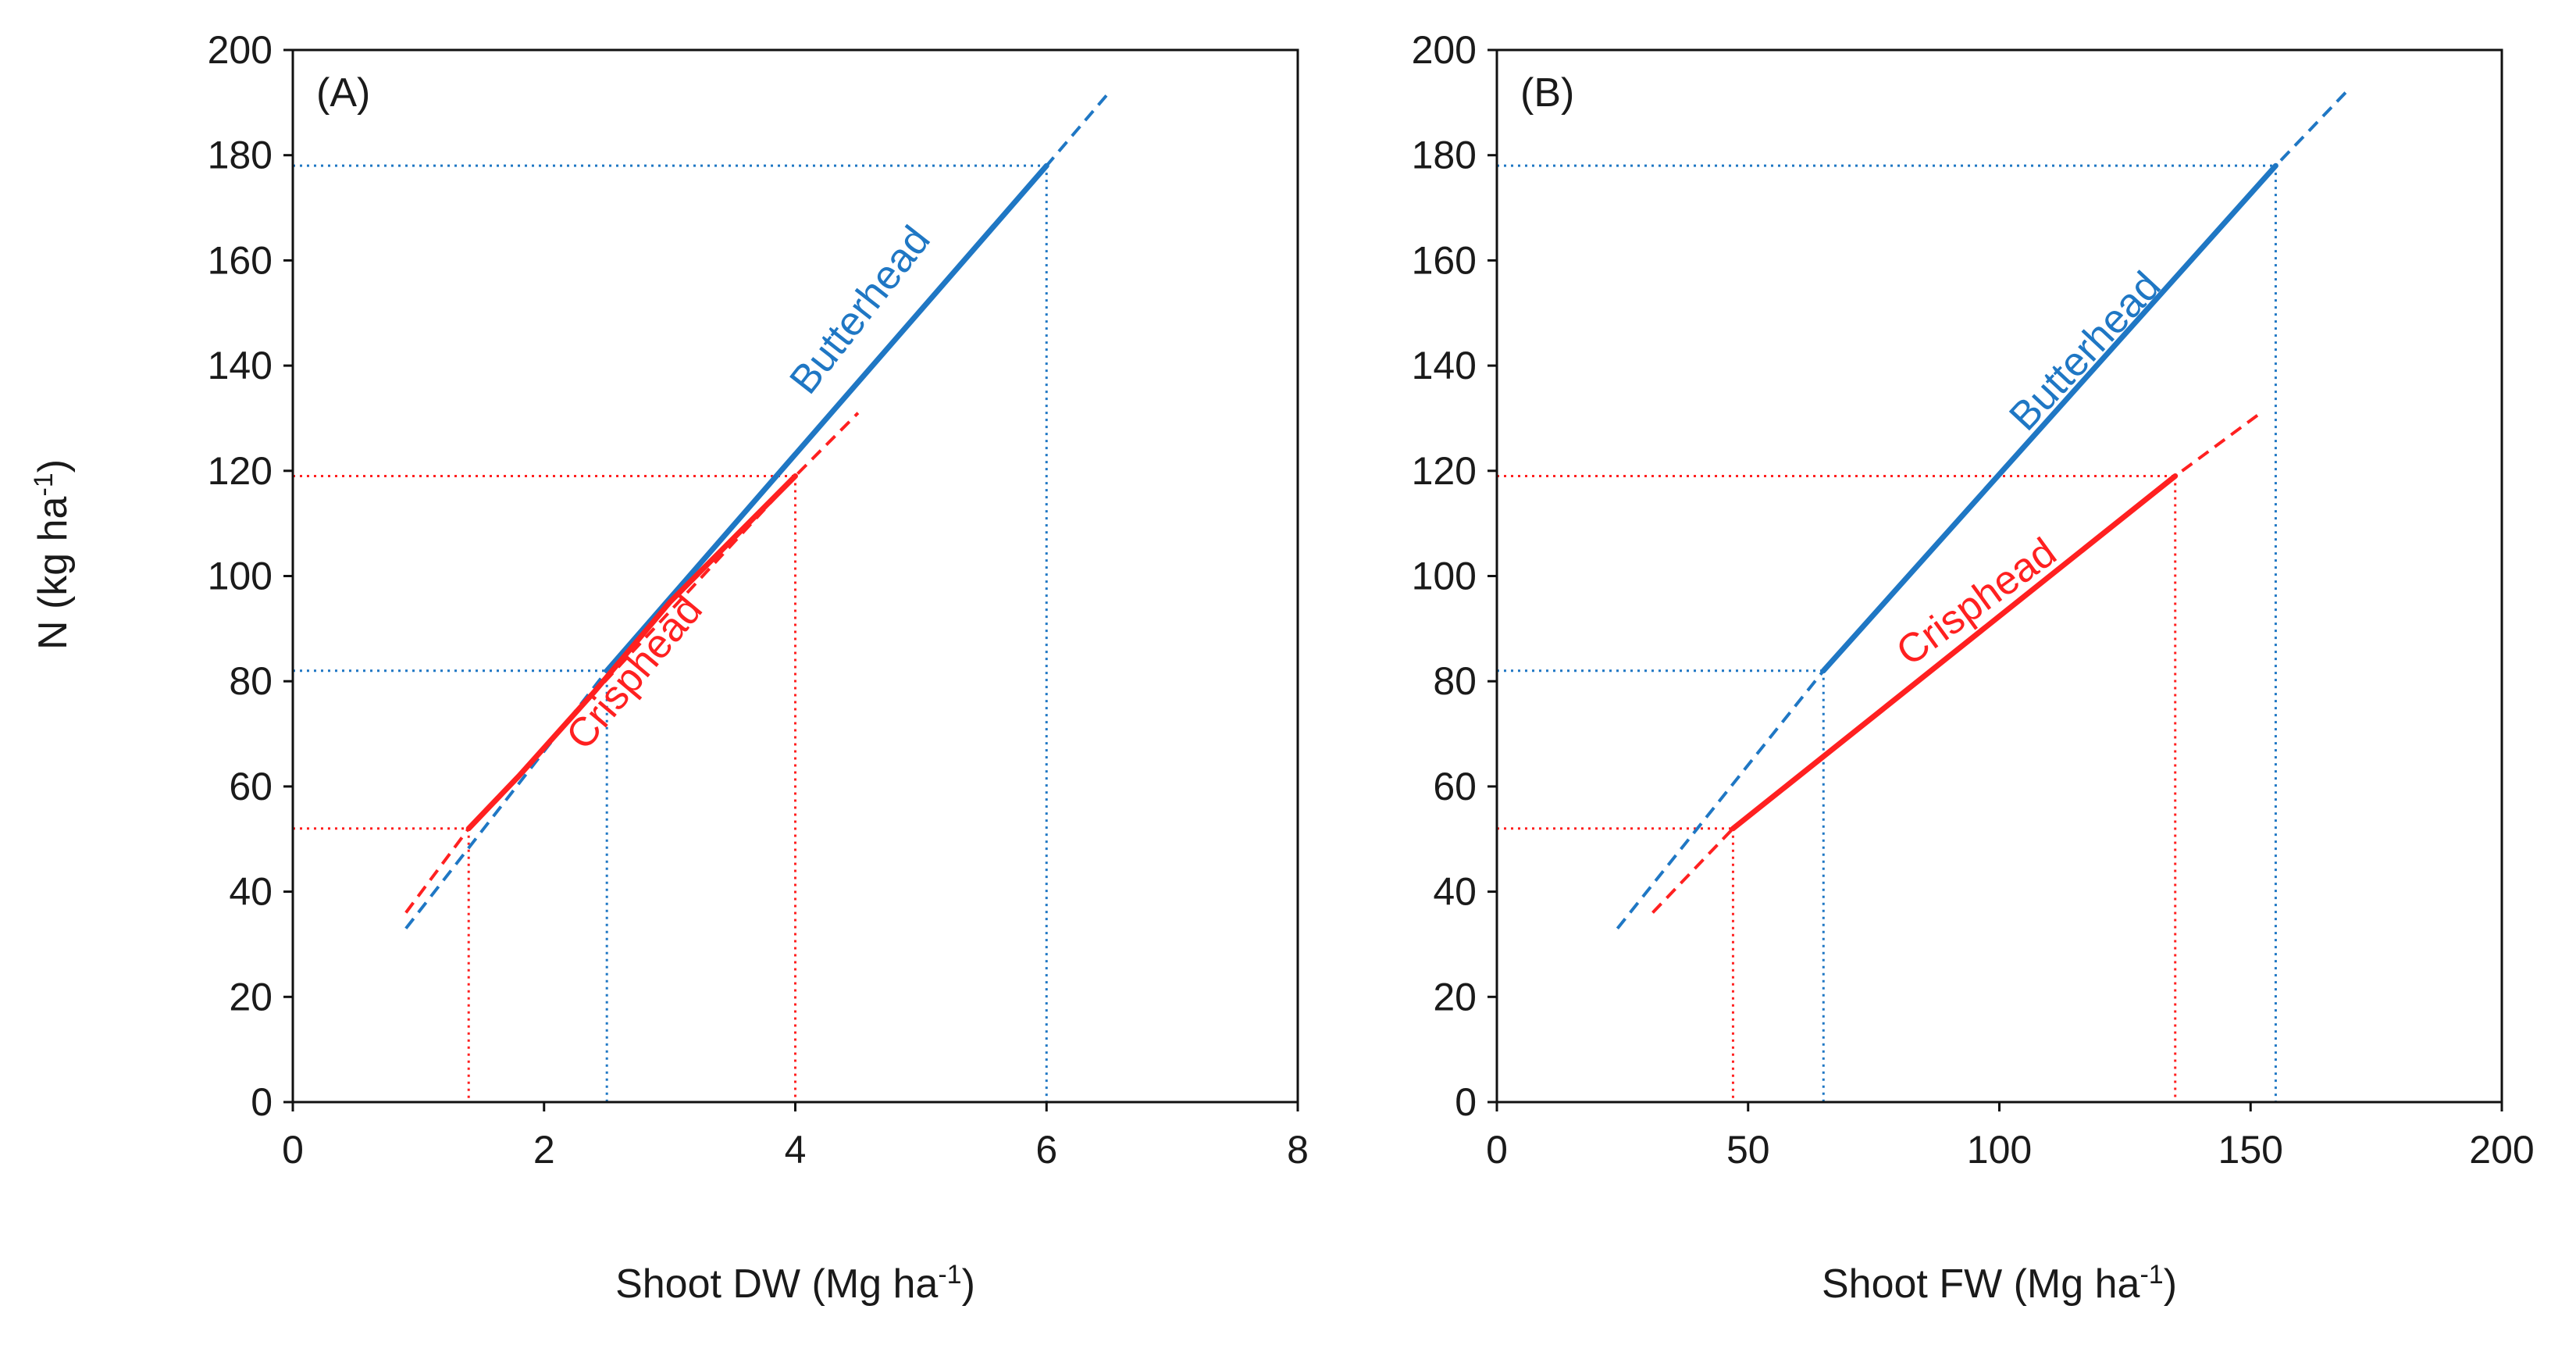 This screenshot has width=2576, height=1345. Describe the element at coordinates (293, 1150) in the screenshot. I see `panel-a-x-tick-label-0: 0` at that location.